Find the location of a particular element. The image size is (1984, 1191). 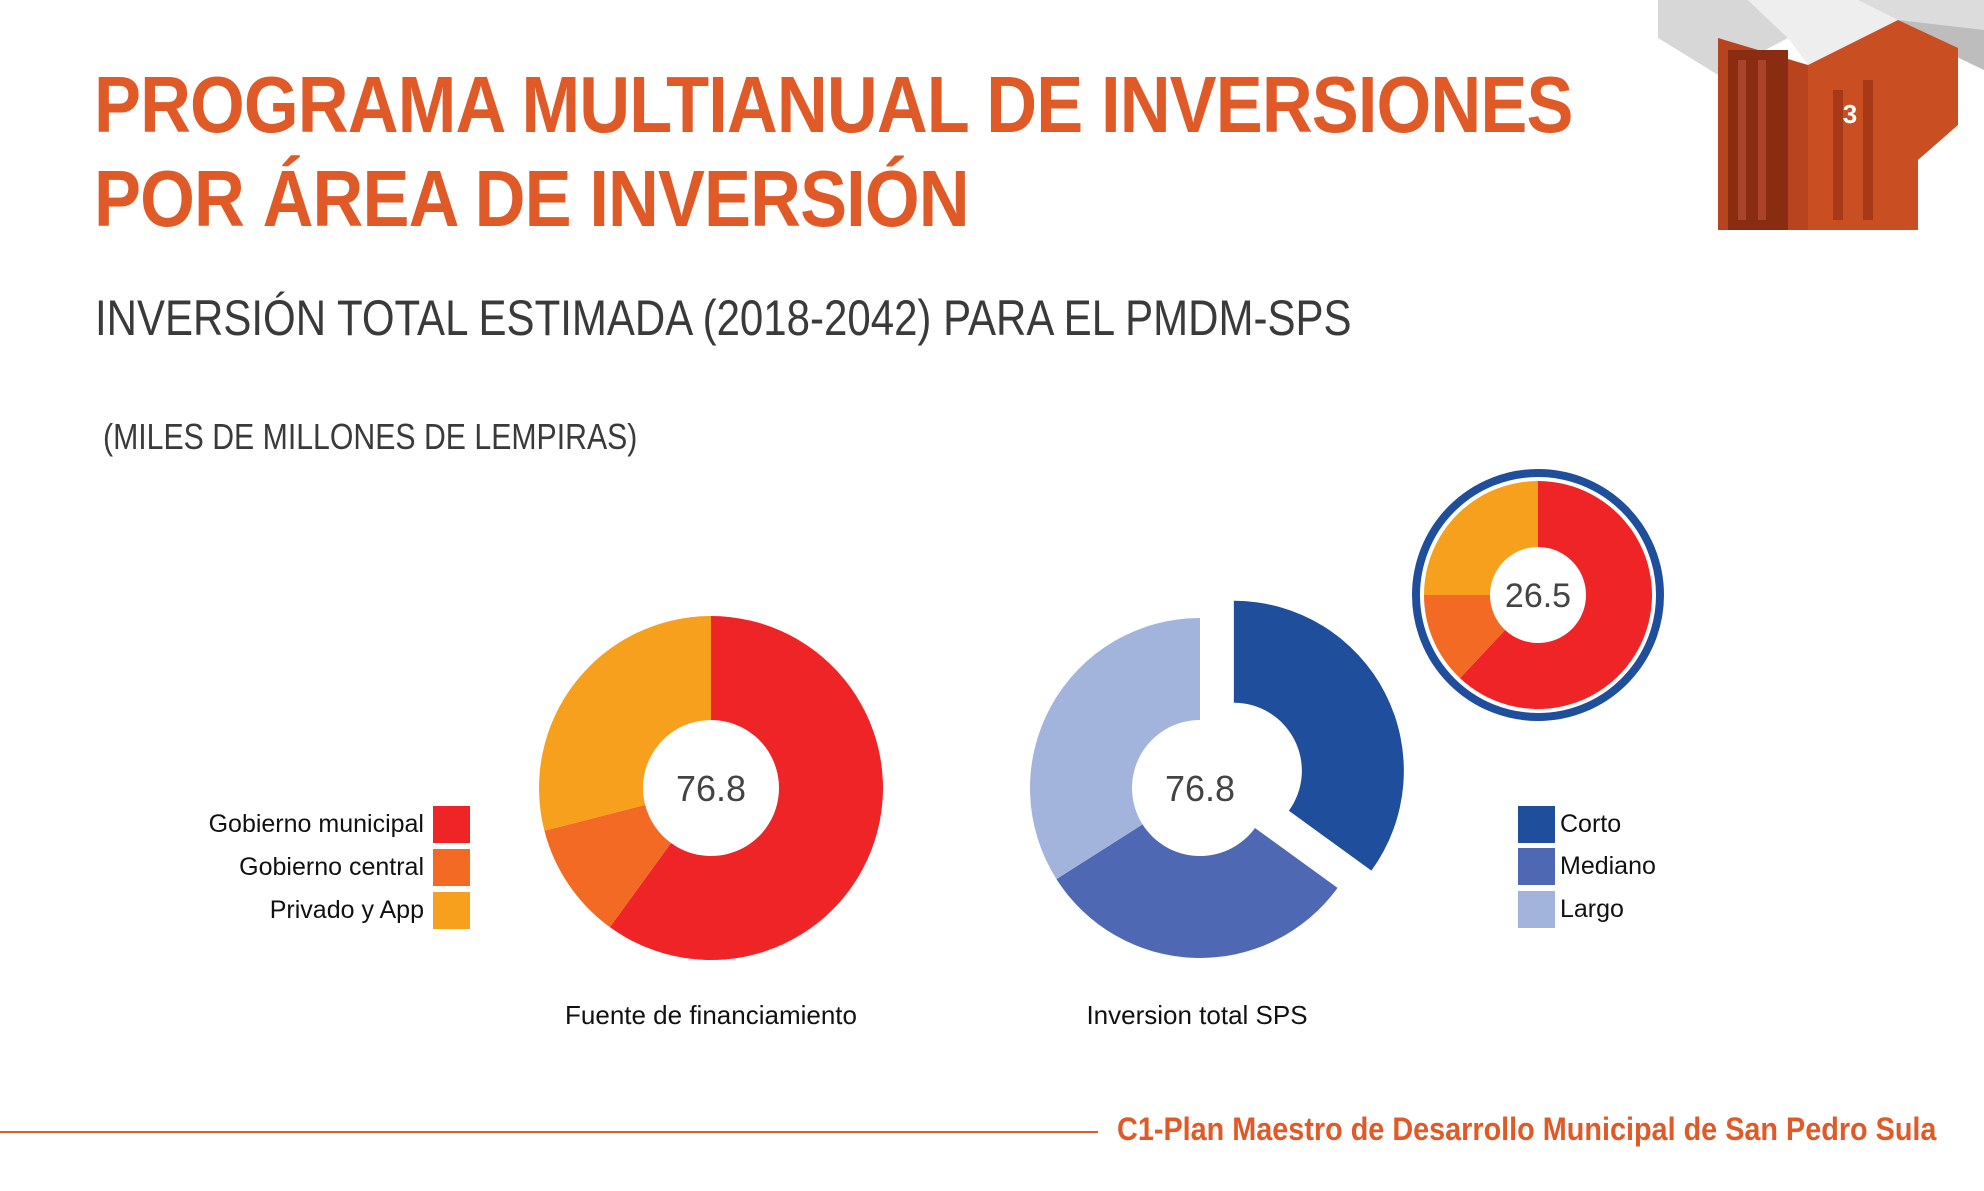

donut-center-value: 26.5 is located at coordinates (1538, 596).